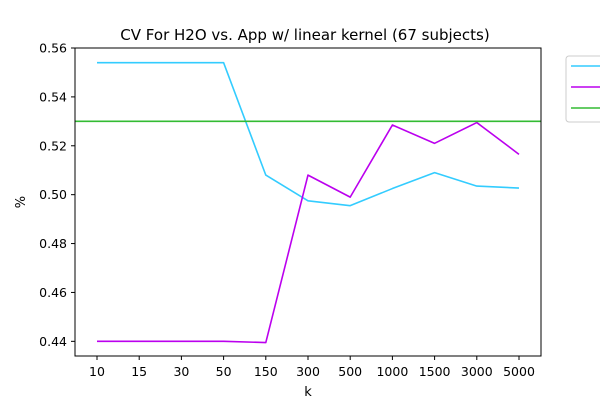 The height and width of the screenshot is (400, 600). Describe the element at coordinates (139, 371) in the screenshot. I see `x-tick-label: 15` at that location.